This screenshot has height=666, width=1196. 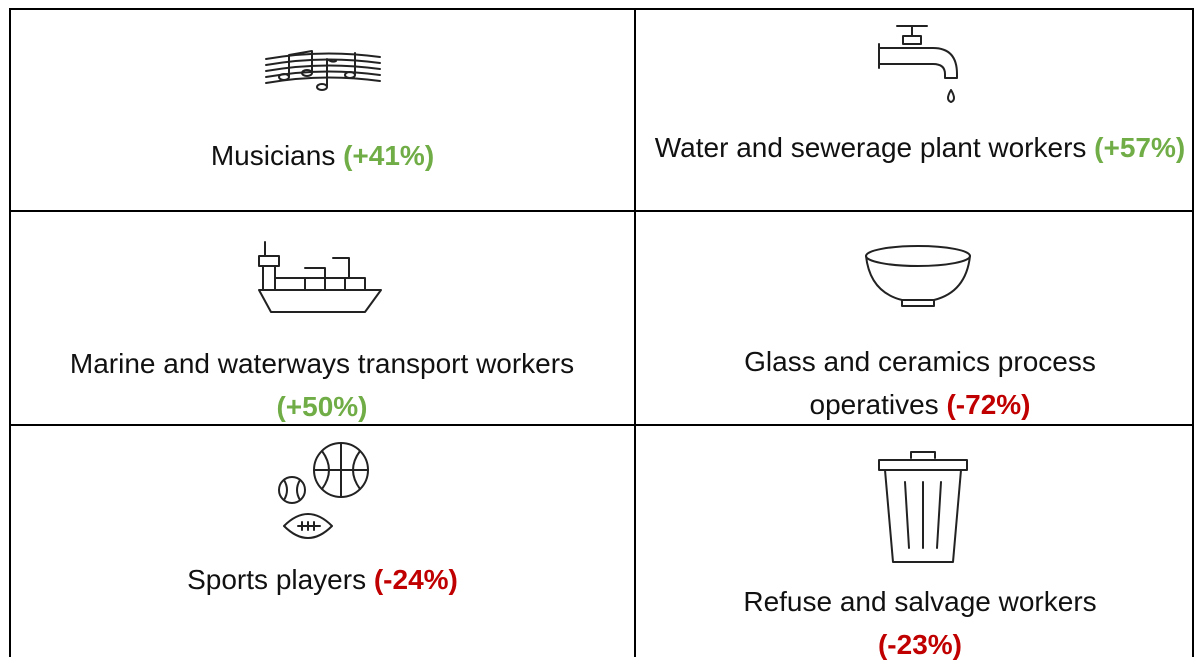 I want to click on label: Sports players, so click(x=277, y=579).